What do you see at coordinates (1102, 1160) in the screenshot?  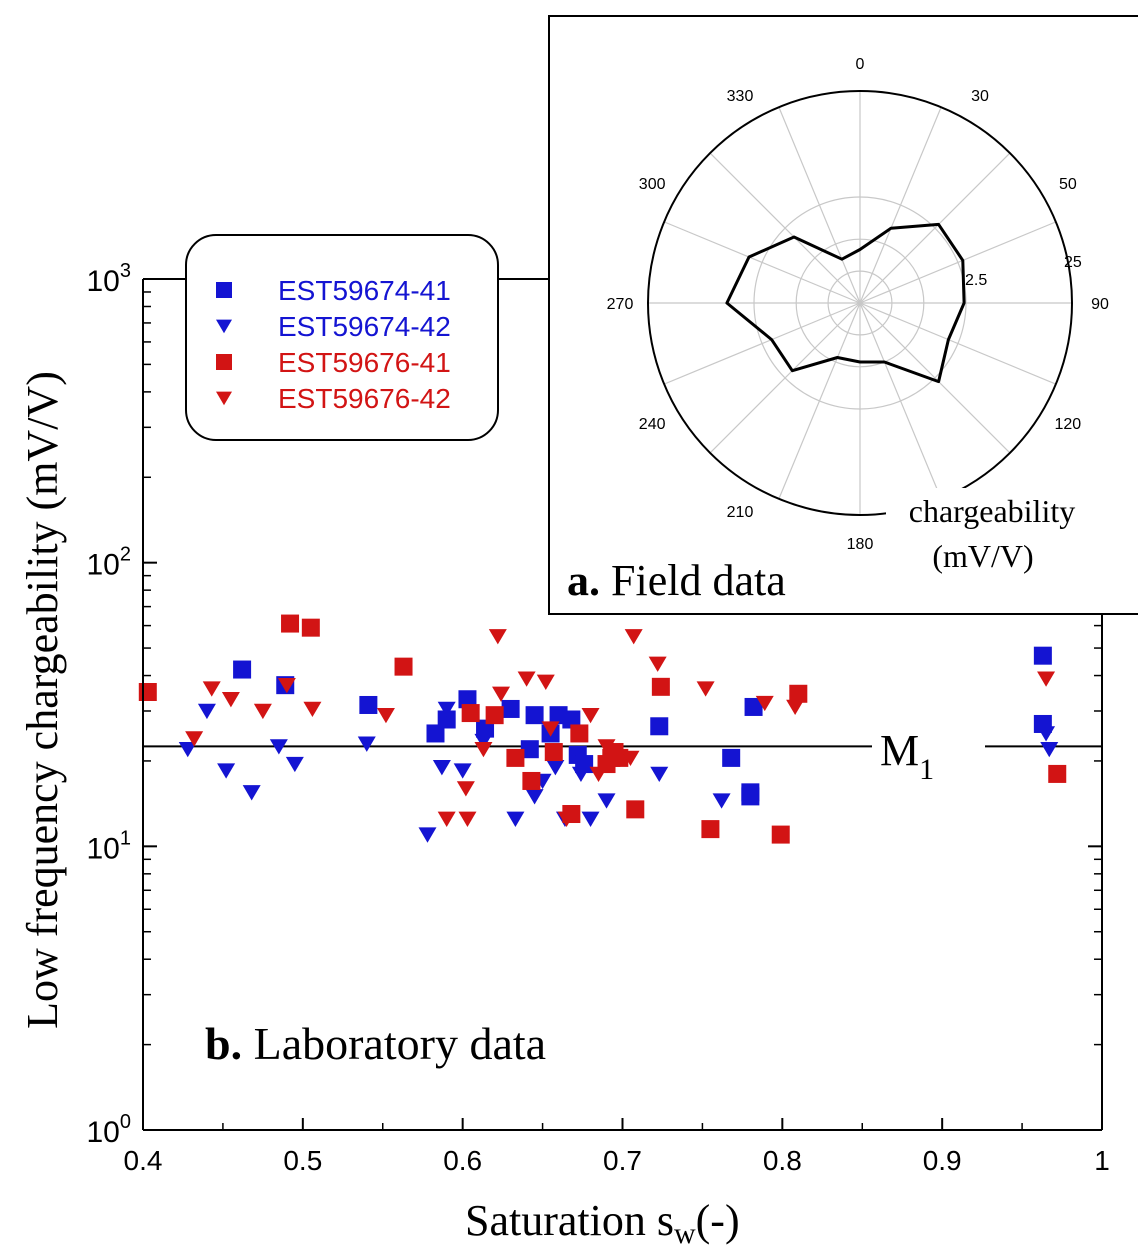 I see `x-tick-label: 1` at bounding box center [1102, 1160].